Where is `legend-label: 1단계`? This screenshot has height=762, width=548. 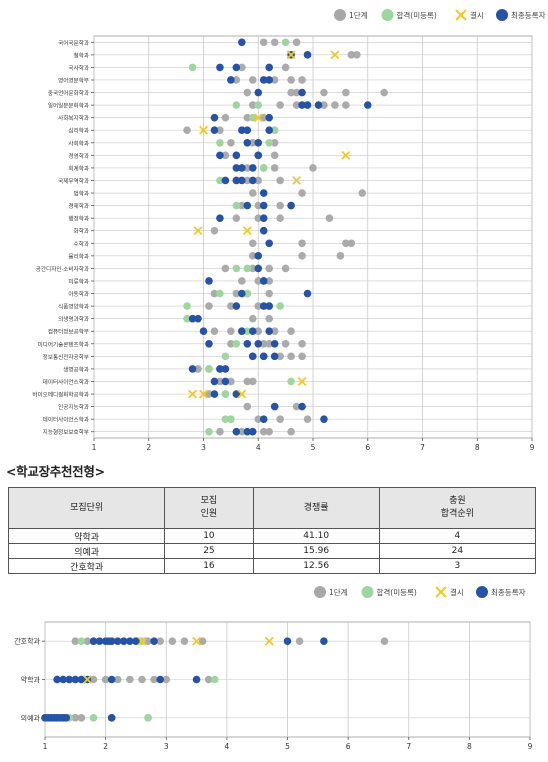
legend-label: 1단계 is located at coordinates (338, 592).